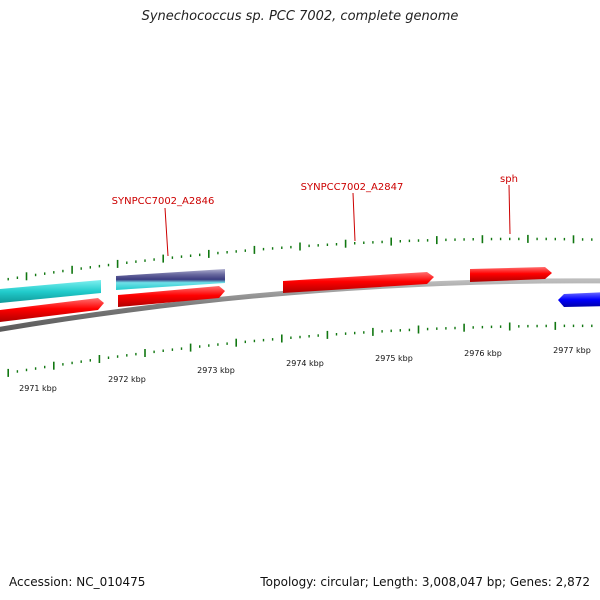  What do you see at coordinates (171, 296) in the screenshot?
I see `forward-gene-arrow-a2846` at bounding box center [171, 296].